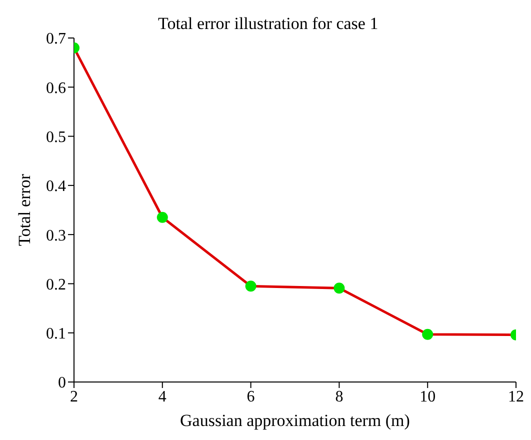  Describe the element at coordinates (162, 397) in the screenshot. I see `x-tick-label: 4` at that location.